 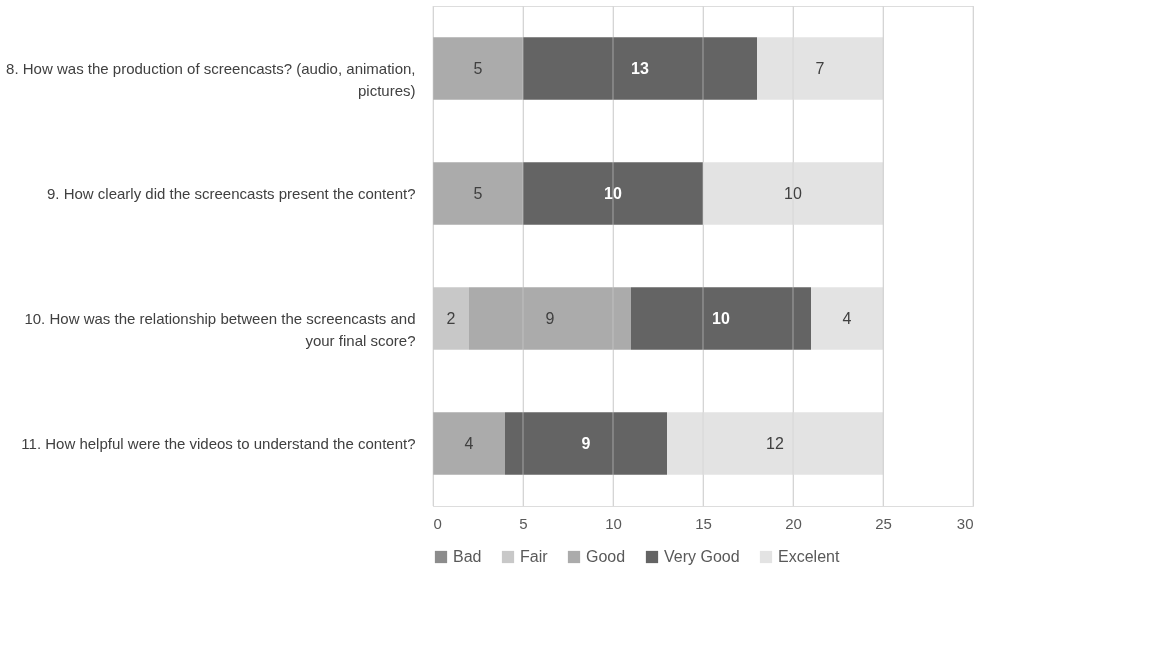 I want to click on data-label: 12, so click(x=775, y=443).